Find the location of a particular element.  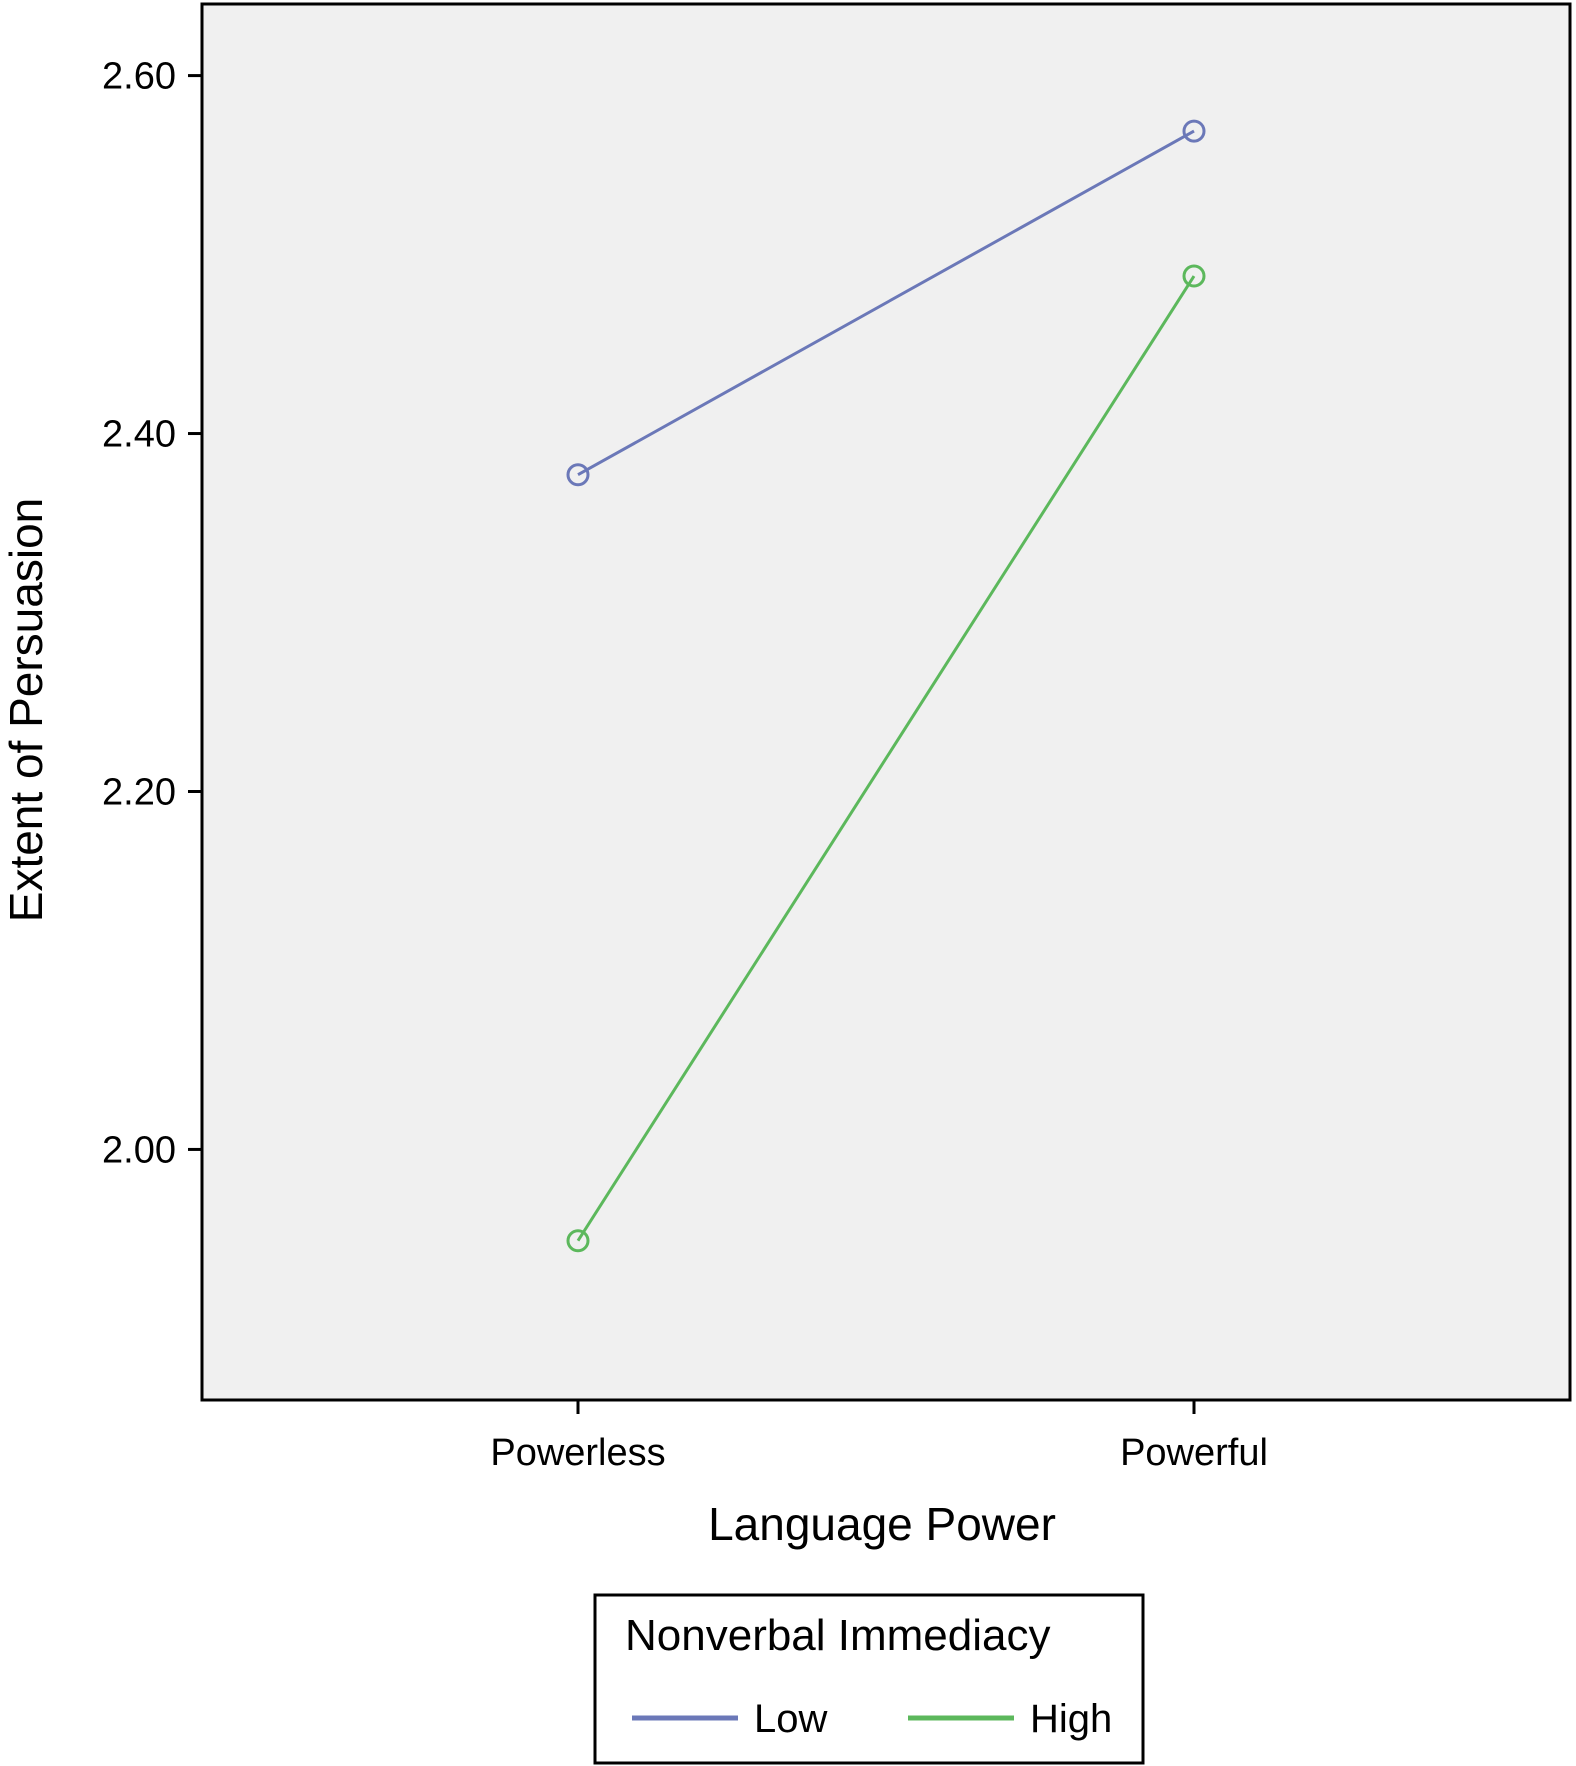

legend: Nonverbal Immediacy Low High is located at coordinates (869, 1679).